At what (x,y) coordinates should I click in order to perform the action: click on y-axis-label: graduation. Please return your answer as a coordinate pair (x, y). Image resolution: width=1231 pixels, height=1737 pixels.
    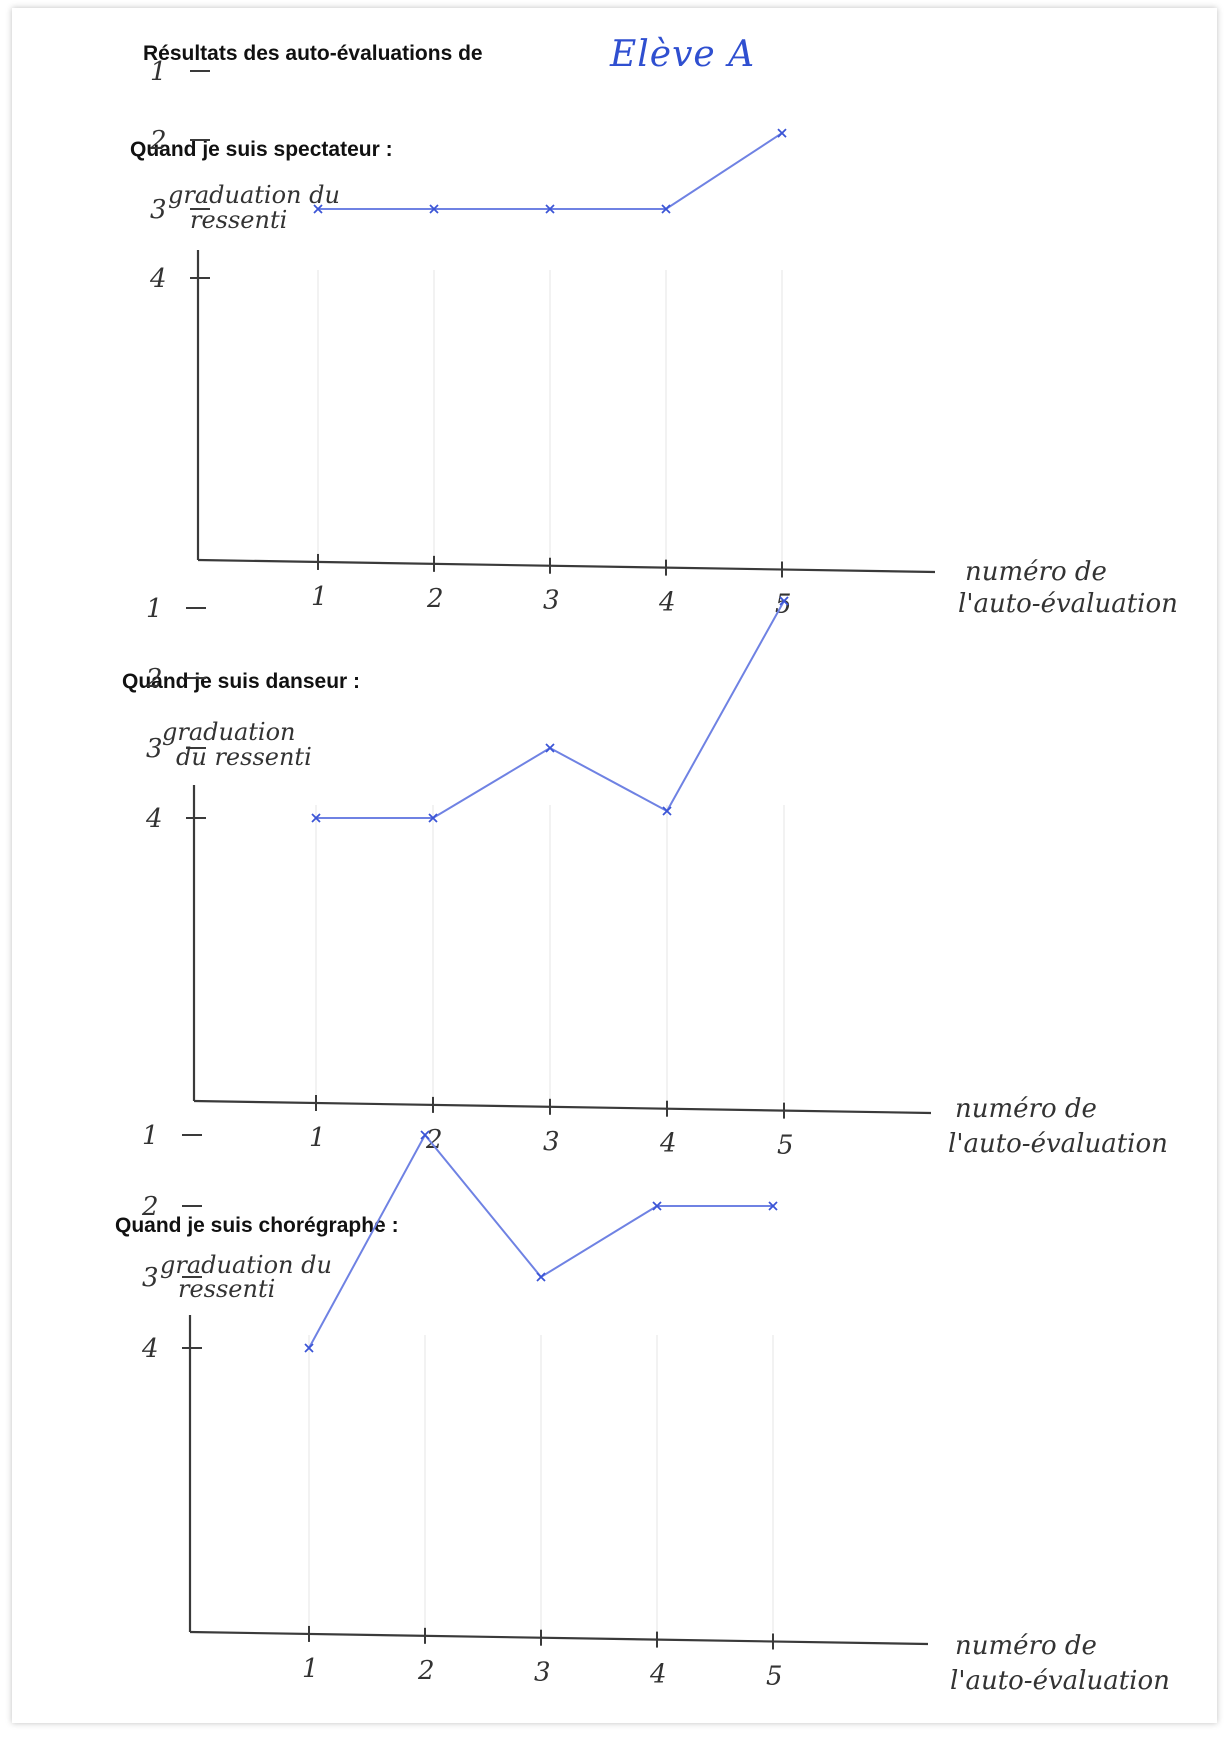
    Looking at the image, I should click on (229, 732).